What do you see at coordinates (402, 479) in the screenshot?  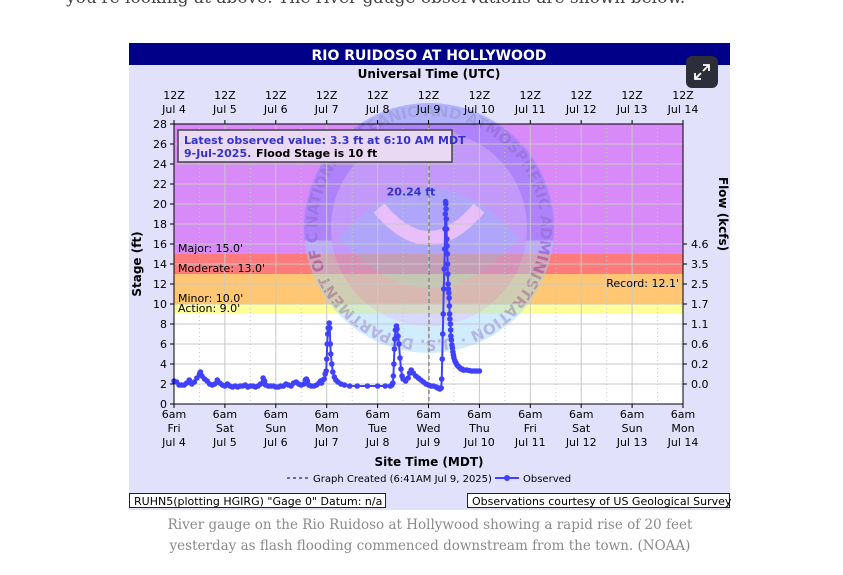 I see `legend-created-label: Graph Created (6:41AM Jul 9, 2025)` at bounding box center [402, 479].